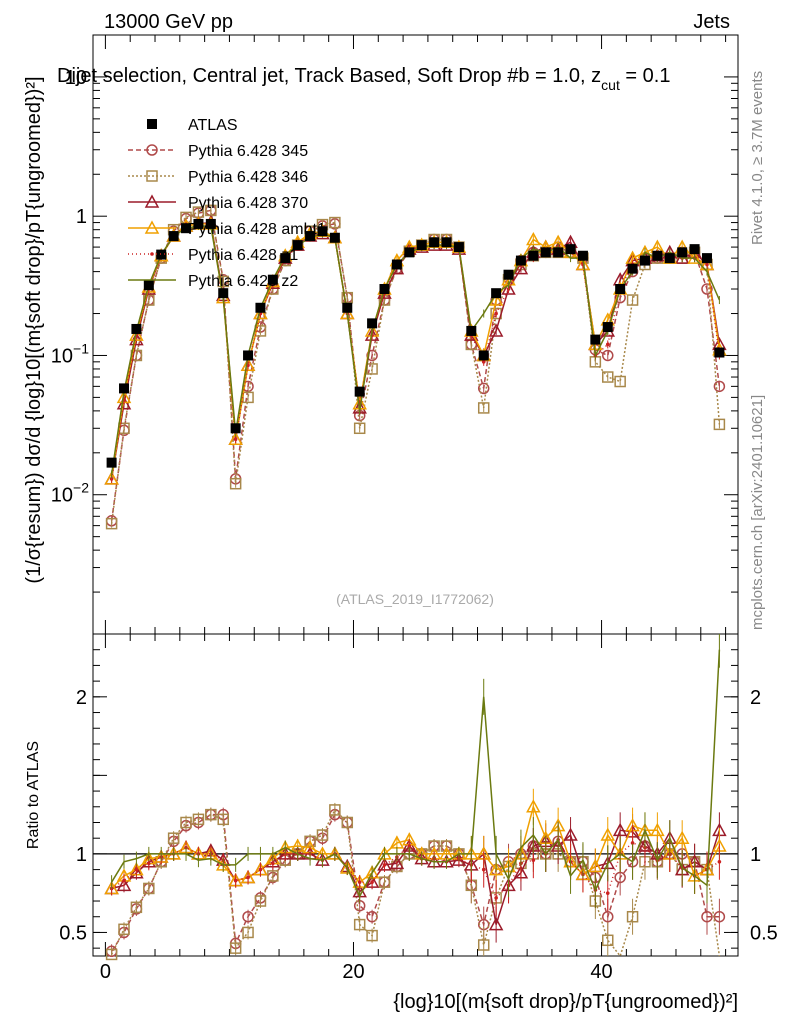 This screenshot has width=786, height=1024. I want to click on mcplots-label: mcplots.cern.ch [arXiv:2401.10621], so click(757, 512).